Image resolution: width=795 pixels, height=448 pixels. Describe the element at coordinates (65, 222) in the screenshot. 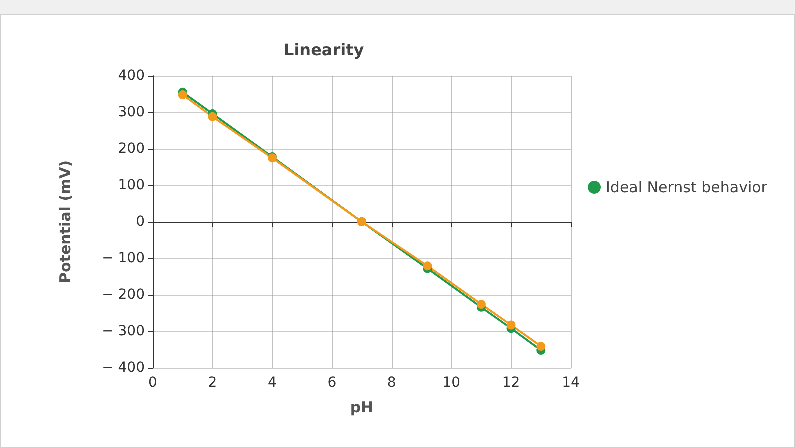

I see `y-axis-title: Potential (mV)` at that location.